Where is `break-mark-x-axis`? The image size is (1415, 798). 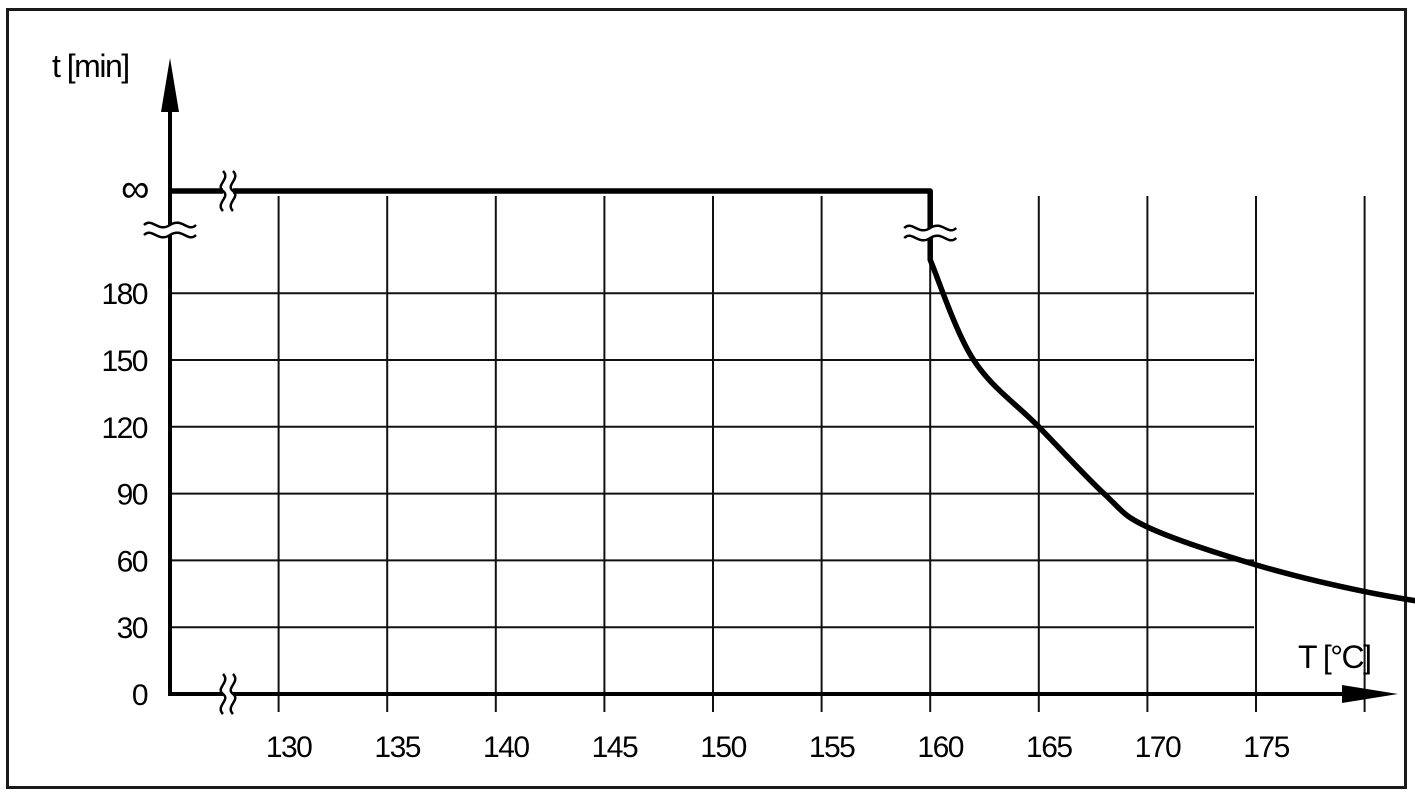 break-mark-x-axis is located at coordinates (228, 694).